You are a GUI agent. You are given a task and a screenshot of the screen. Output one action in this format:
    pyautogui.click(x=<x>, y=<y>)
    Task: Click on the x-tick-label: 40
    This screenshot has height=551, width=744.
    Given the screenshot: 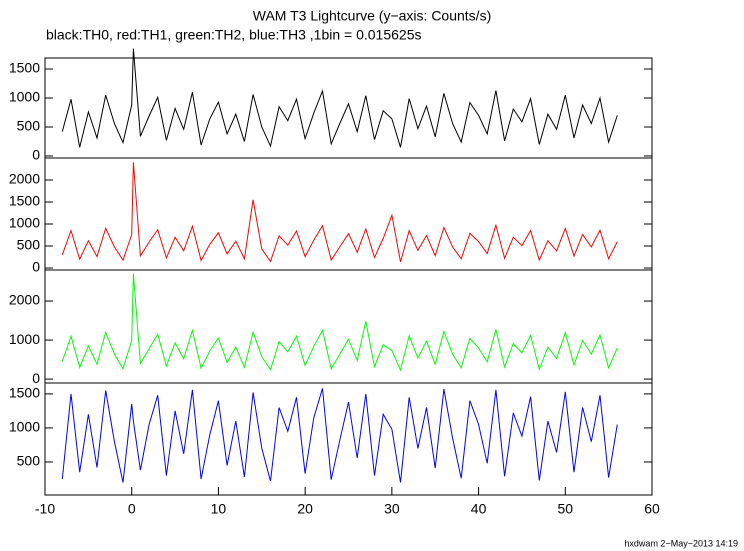 What is the action you would take?
    pyautogui.click(x=479, y=509)
    